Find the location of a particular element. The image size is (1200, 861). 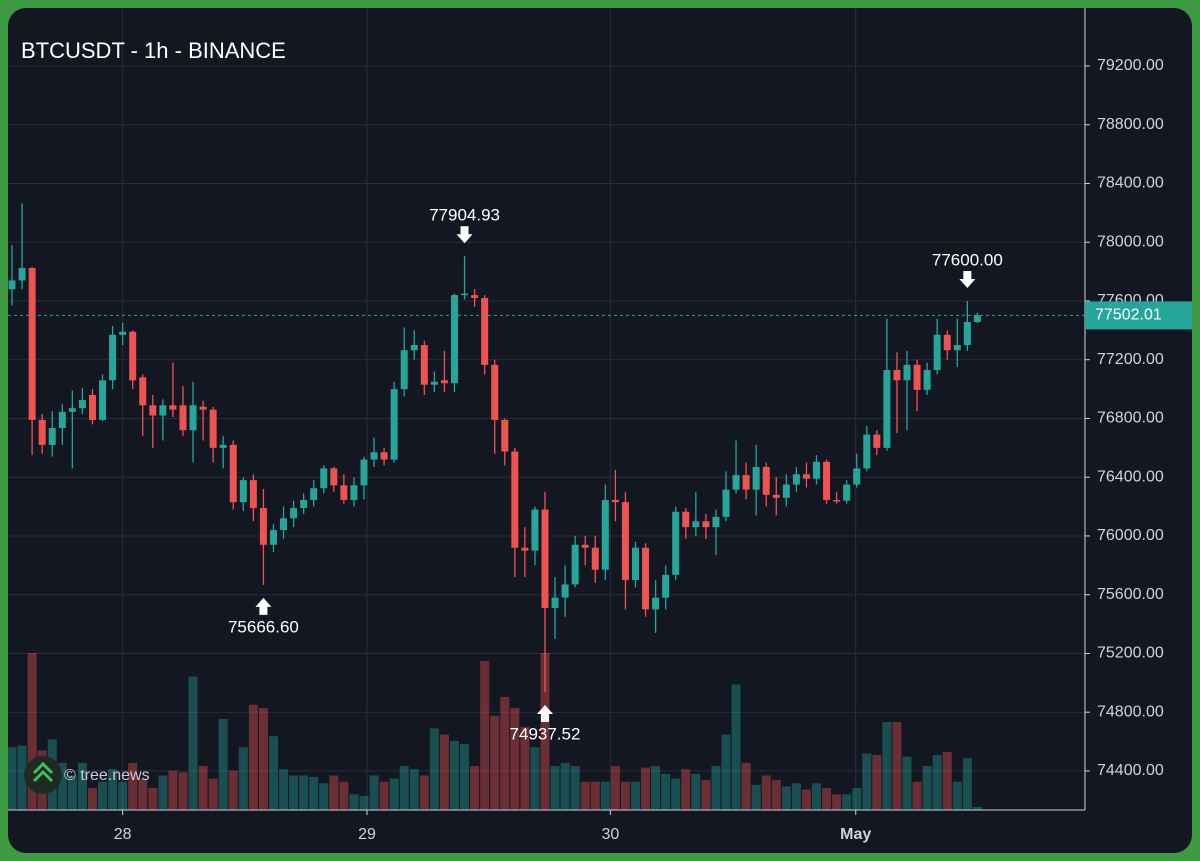

annotation-label: 77600.00 is located at coordinates (967, 259).